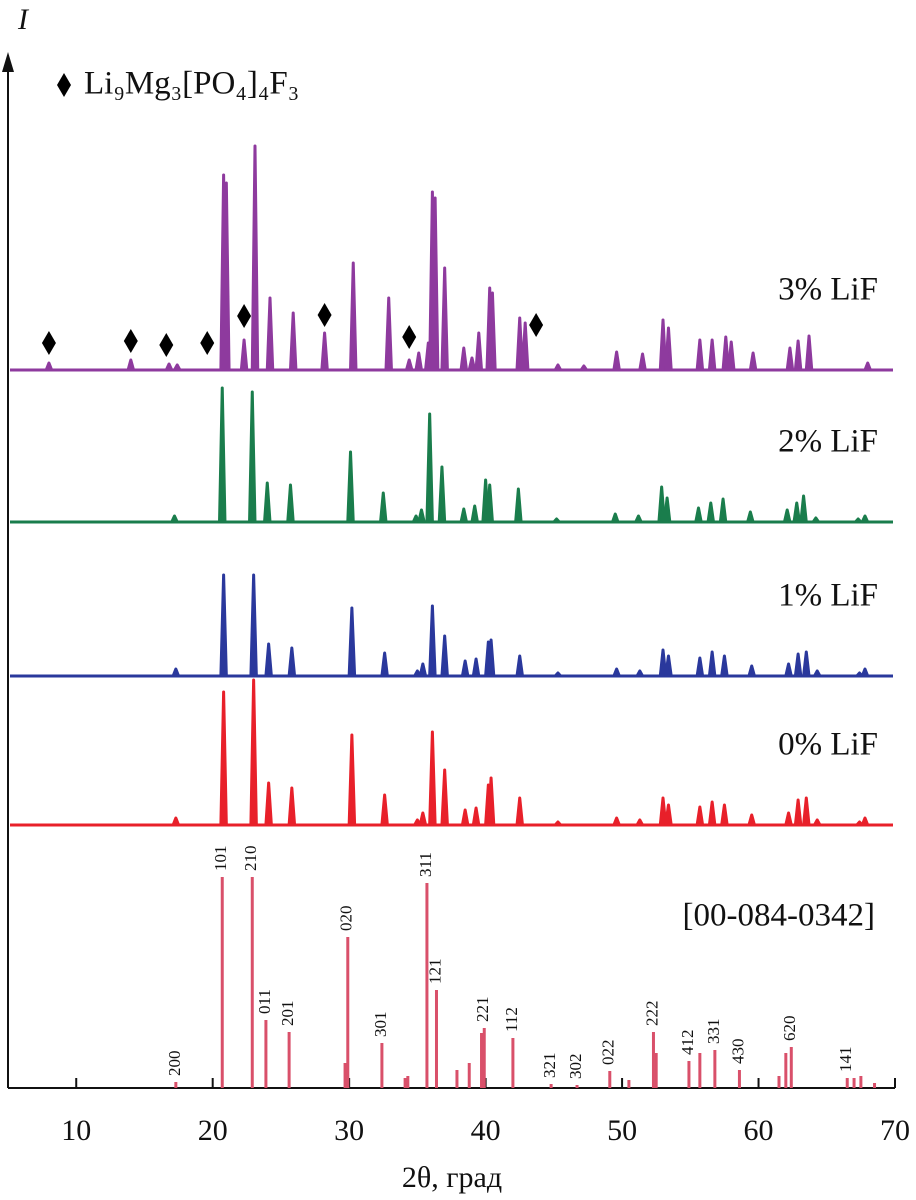 Image resolution: width=916 pixels, height=1200 pixels. Describe the element at coordinates (575, 1067) in the screenshot. I see `reference-label: 302` at that location.